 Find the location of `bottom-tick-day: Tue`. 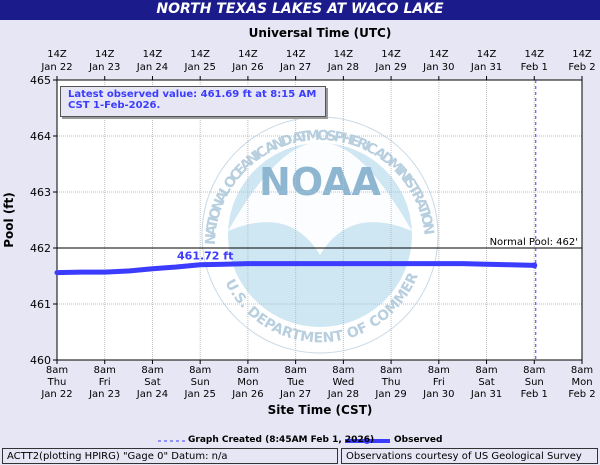

bottom-tick-day: Tue is located at coordinates (295, 382).